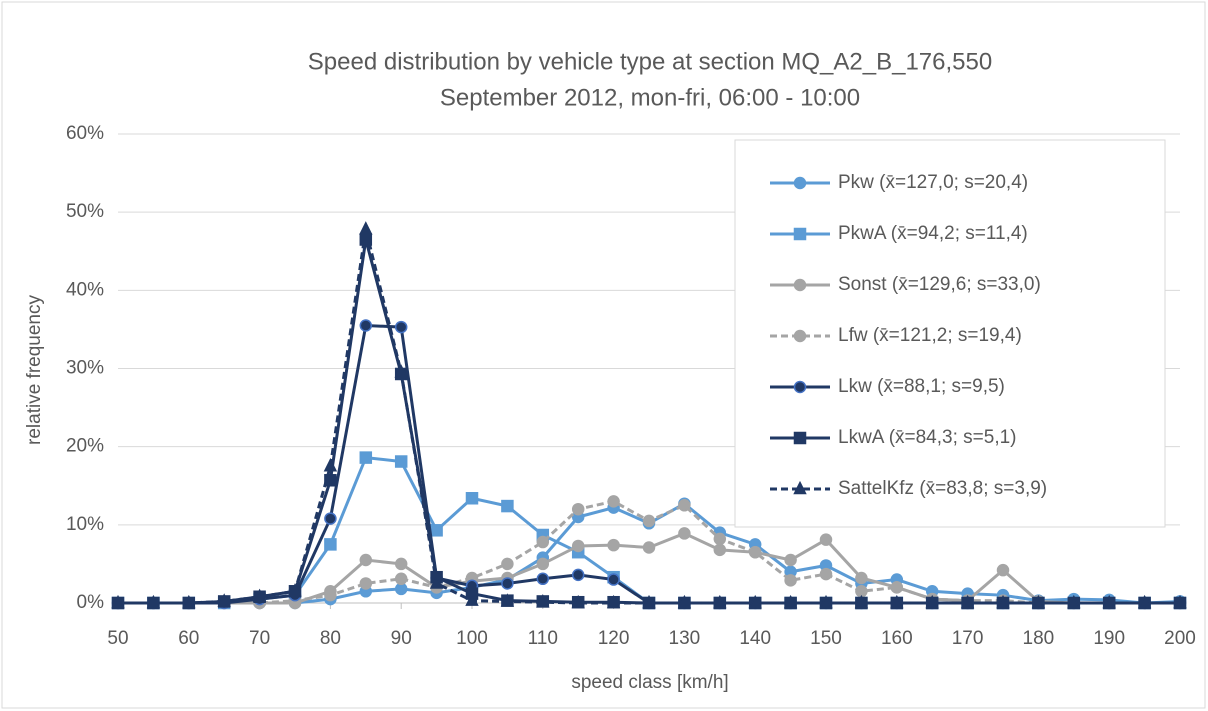  What do you see at coordinates (649, 682) in the screenshot?
I see `x-axis-label: speed class [km/h]` at bounding box center [649, 682].